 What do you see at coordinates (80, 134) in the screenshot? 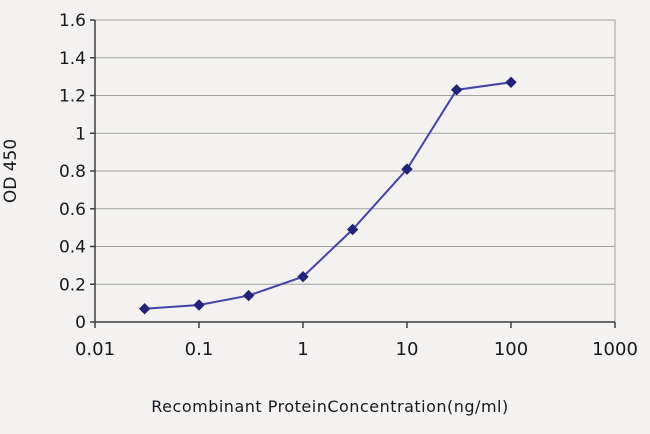
I see `y-tick-label: 1` at bounding box center [80, 134].